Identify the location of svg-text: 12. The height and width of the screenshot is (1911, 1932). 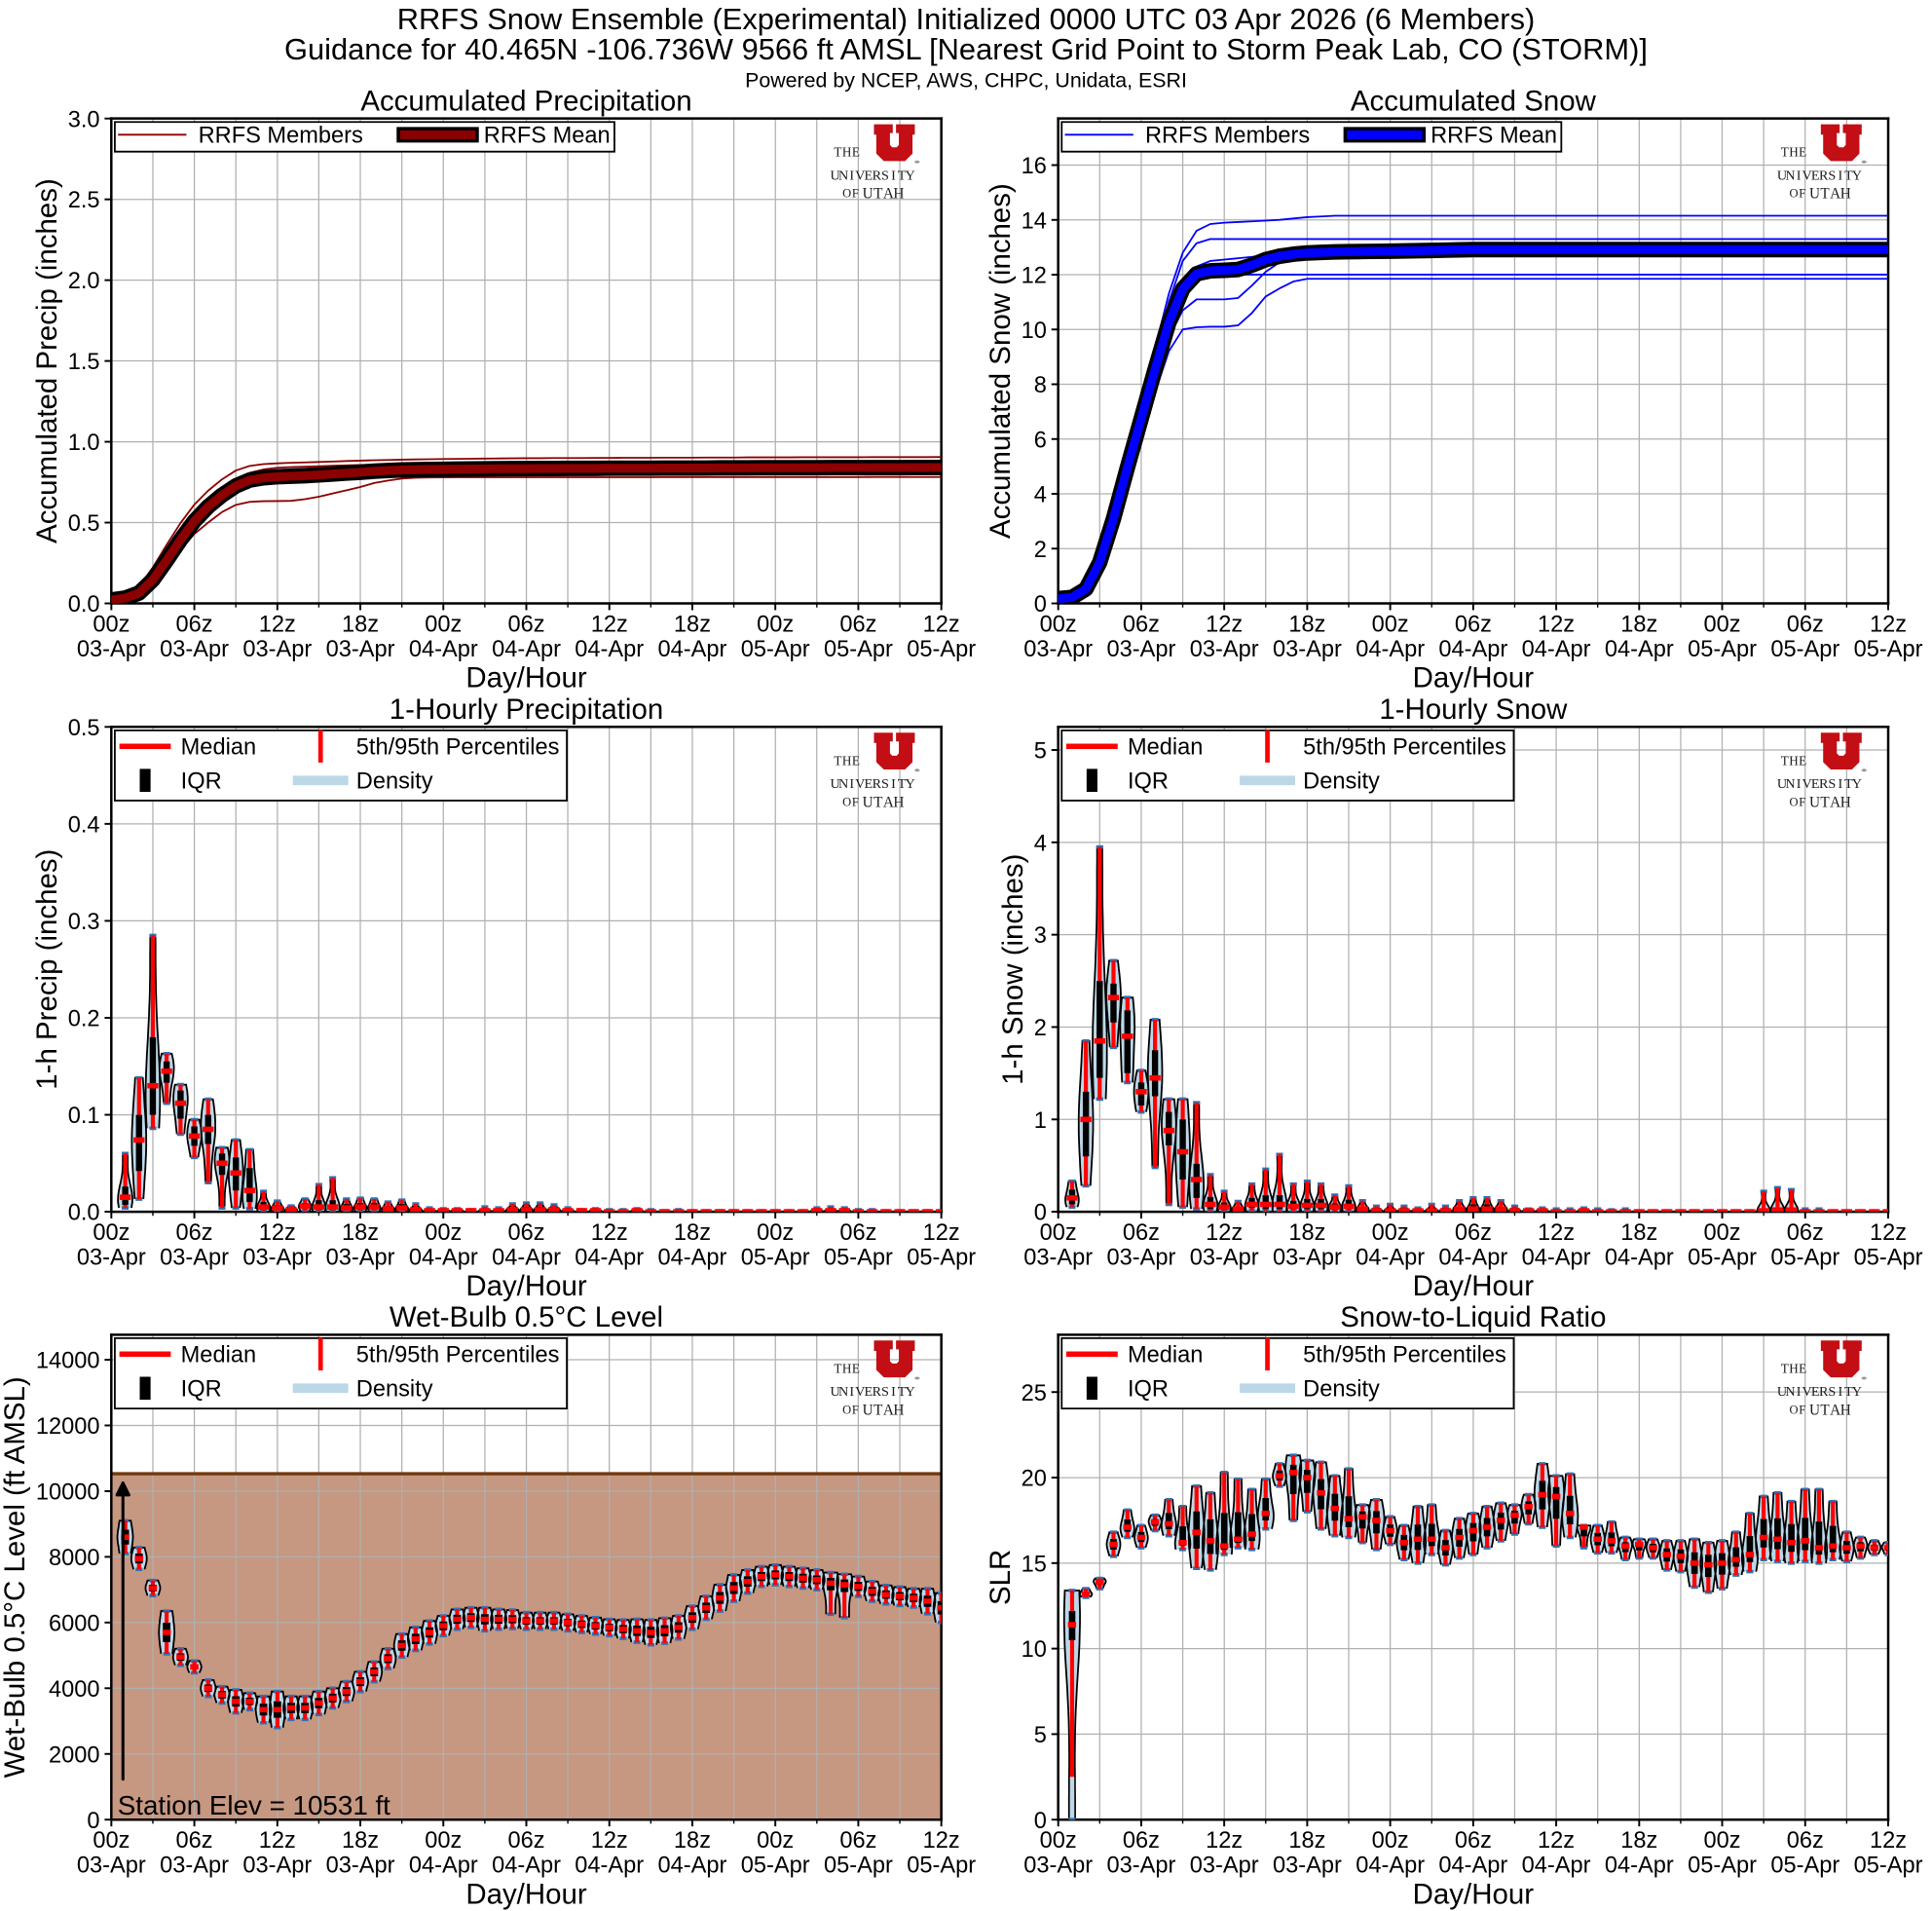
(1035, 276).